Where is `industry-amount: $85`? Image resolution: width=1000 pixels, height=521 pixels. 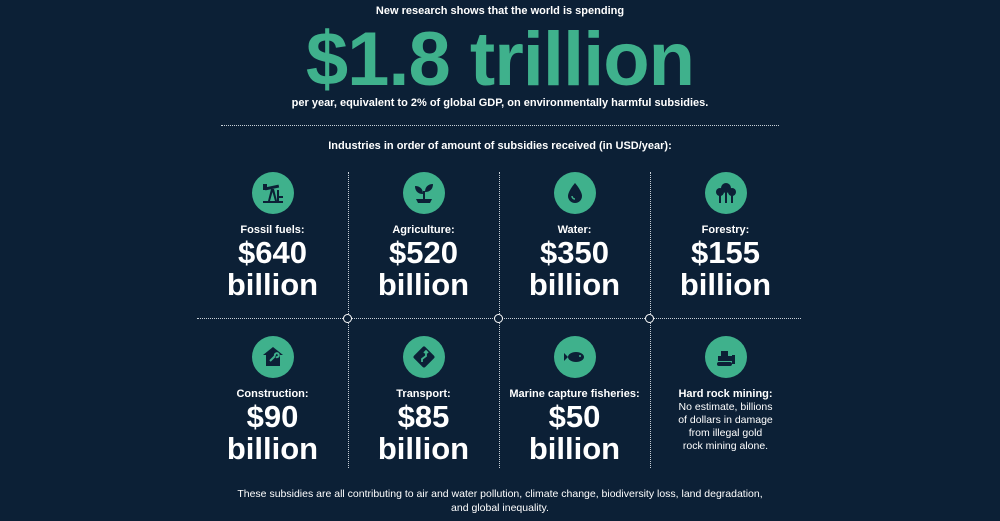
industry-amount: $85 is located at coordinates (423, 416).